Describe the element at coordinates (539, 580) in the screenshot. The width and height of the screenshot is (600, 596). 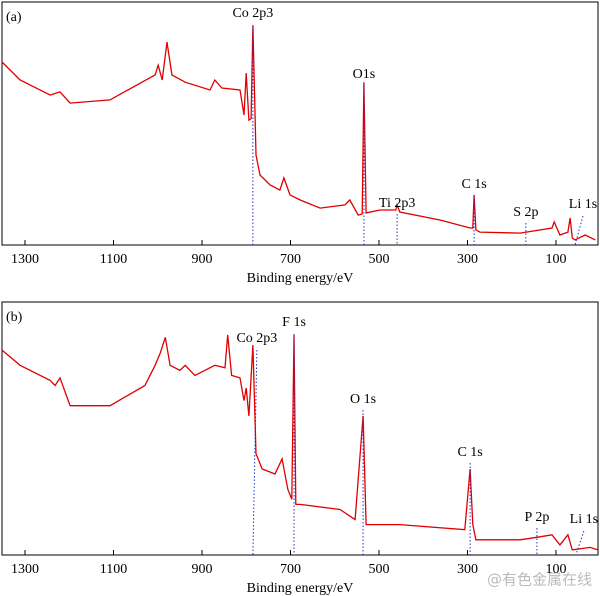
I see `watermark: @有色金属在线` at that location.